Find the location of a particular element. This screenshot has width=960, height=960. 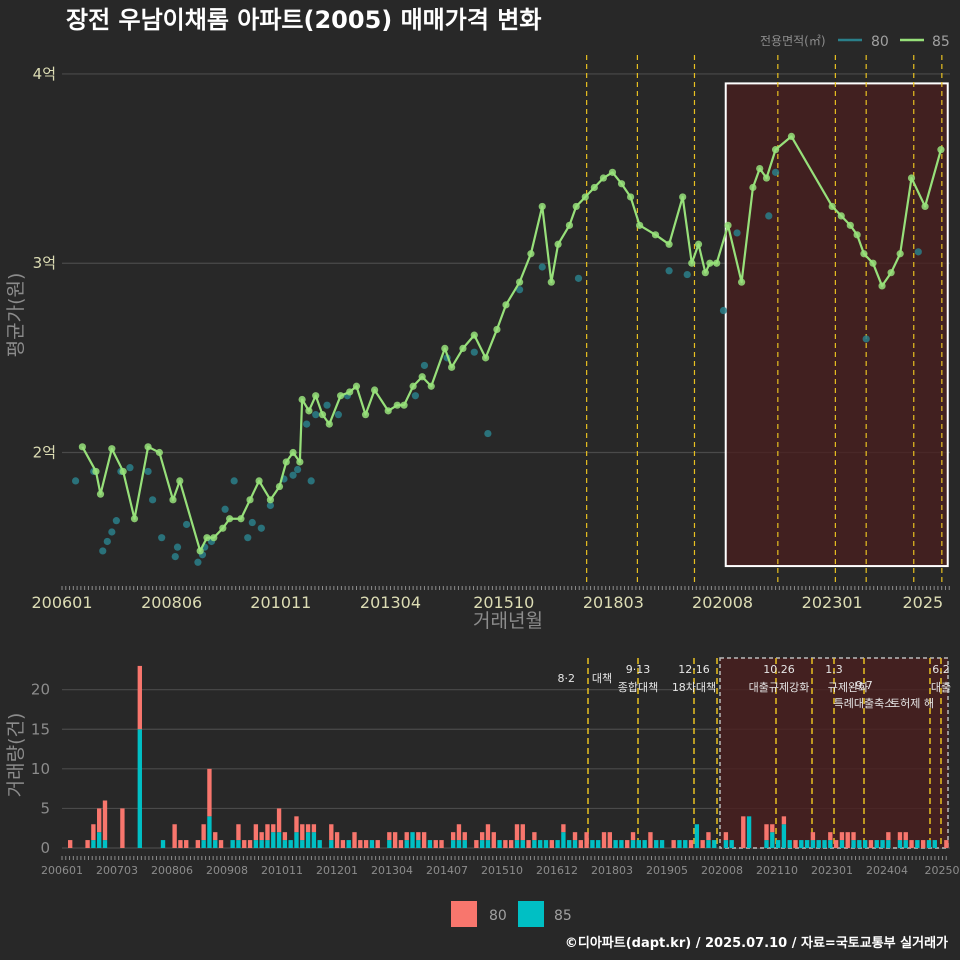

volume-x-tick-label: 201011 is located at coordinates (282, 870).